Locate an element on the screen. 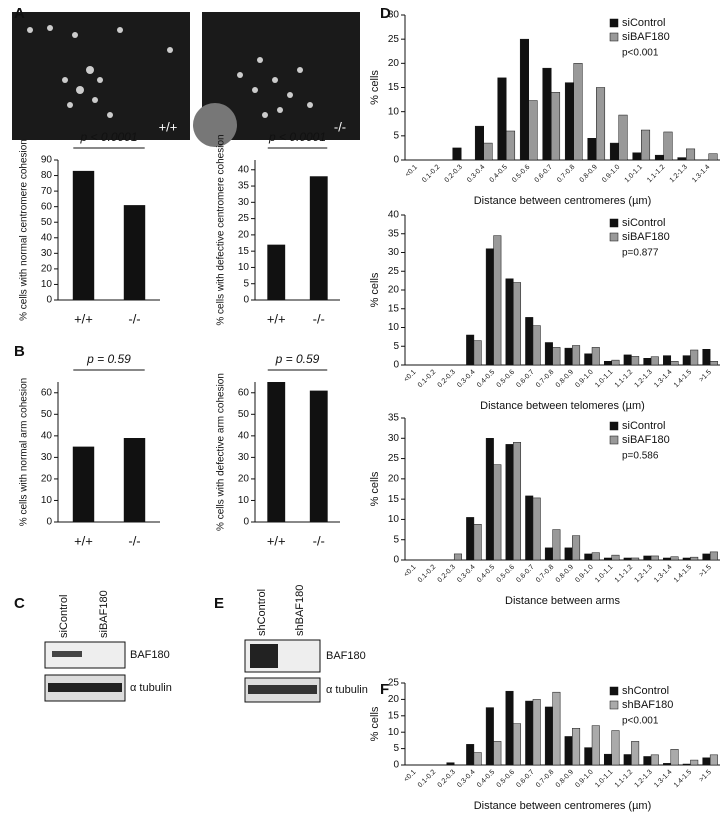 This screenshot has height=813, width=727. x-tick-label: 0.7-0.8 is located at coordinates (545, 779).